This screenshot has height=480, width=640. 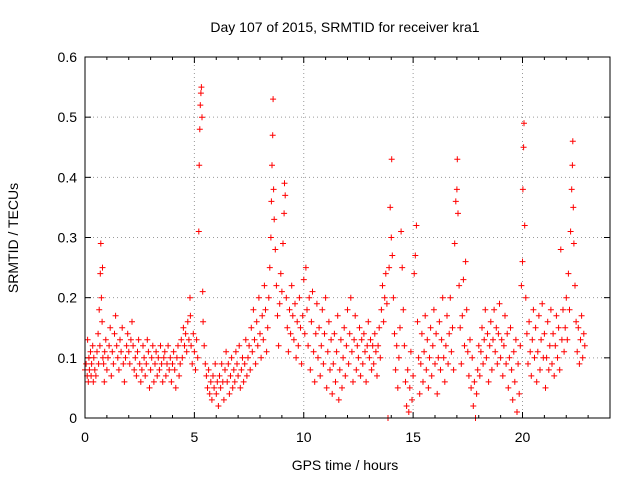 What do you see at coordinates (68, 177) in the screenshot?
I see `y-tick-label: 0.4` at bounding box center [68, 177].